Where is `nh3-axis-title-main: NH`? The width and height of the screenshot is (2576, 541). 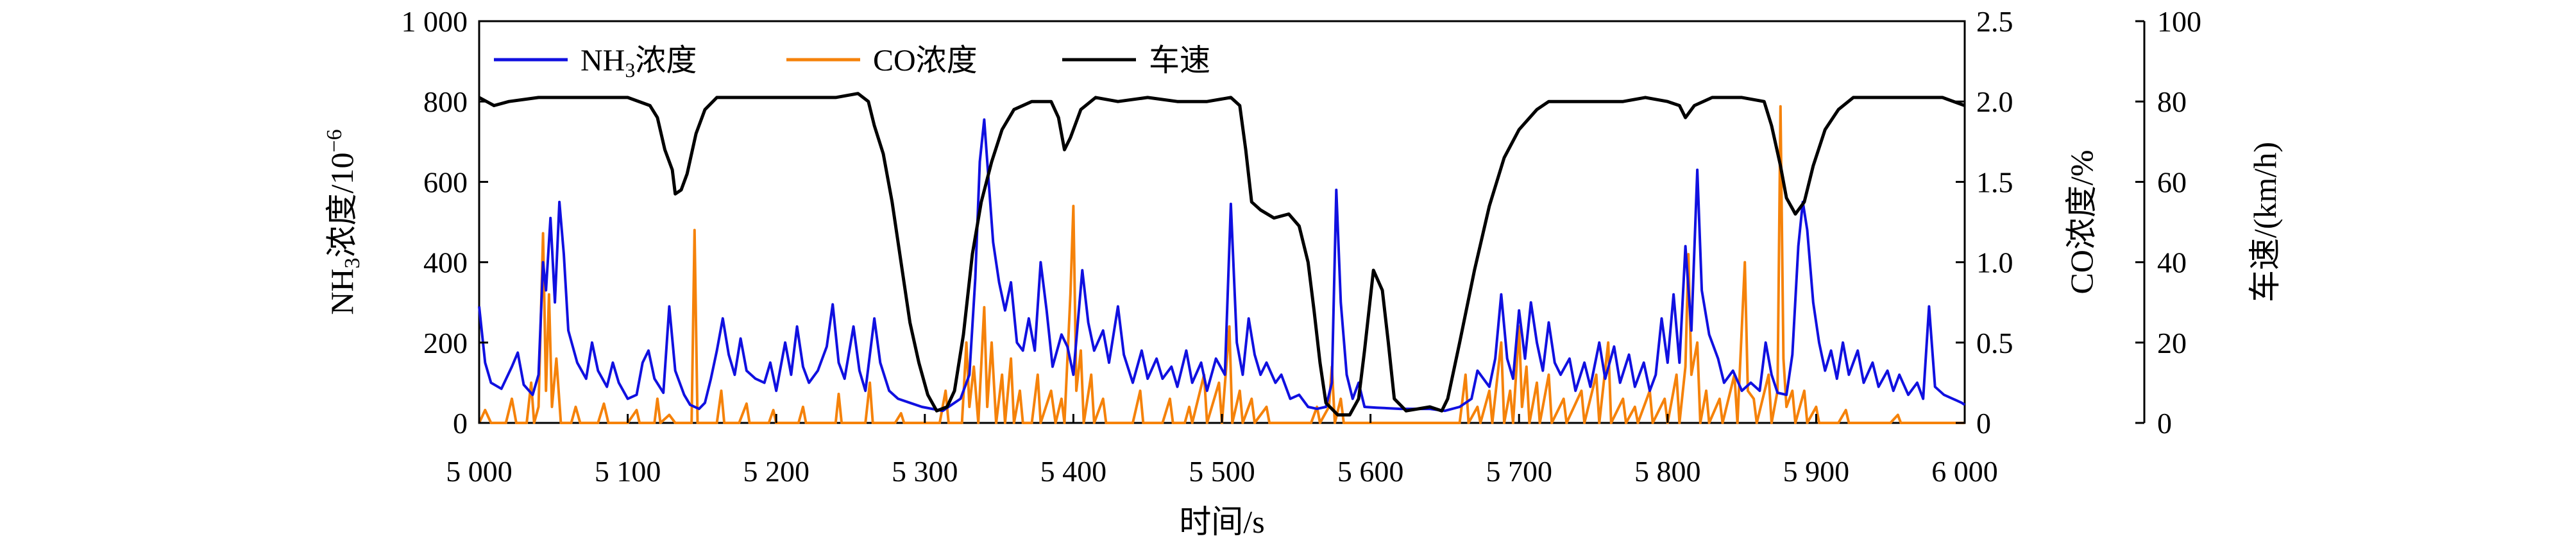 nh3-axis-title-main: NH is located at coordinates (342, 291).